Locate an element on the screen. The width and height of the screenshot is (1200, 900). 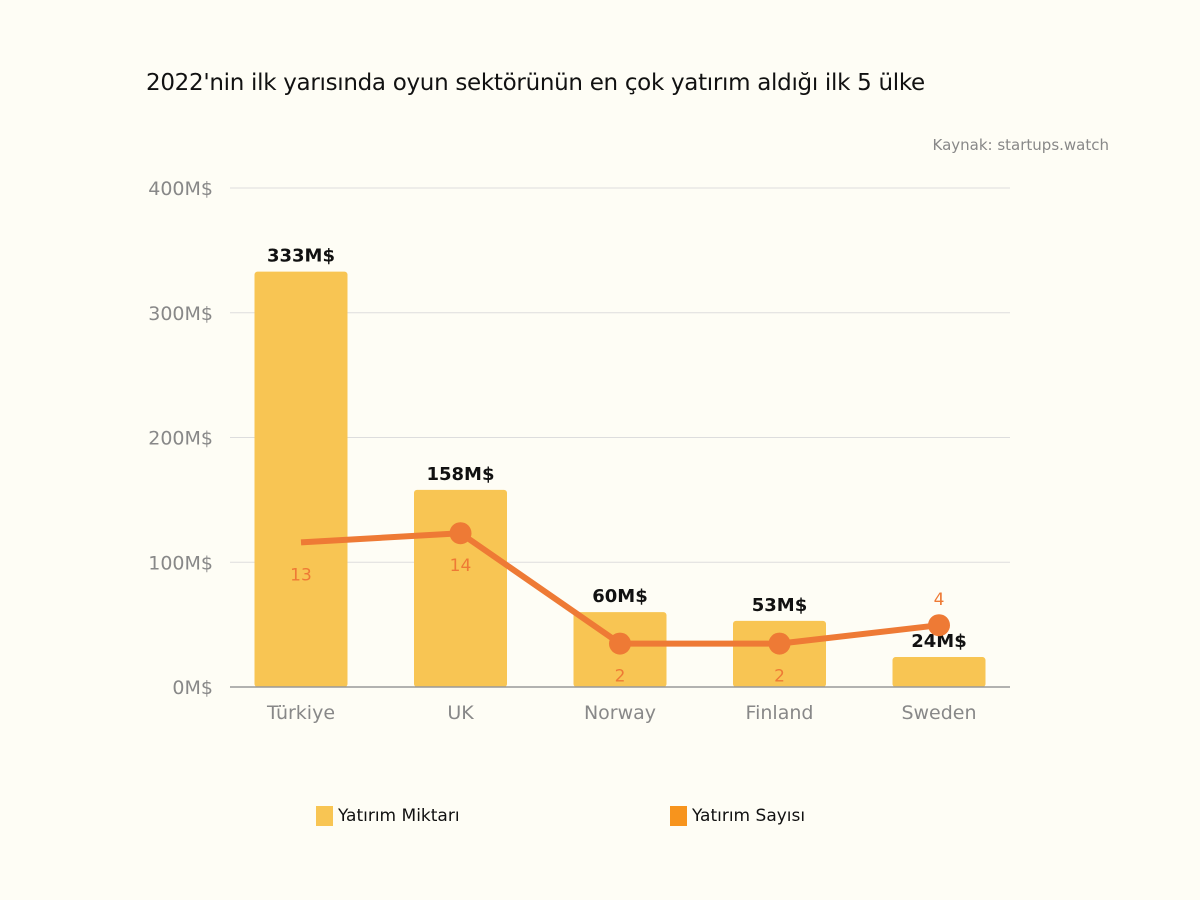
line-data-label: 4 is located at coordinates (939, 600).